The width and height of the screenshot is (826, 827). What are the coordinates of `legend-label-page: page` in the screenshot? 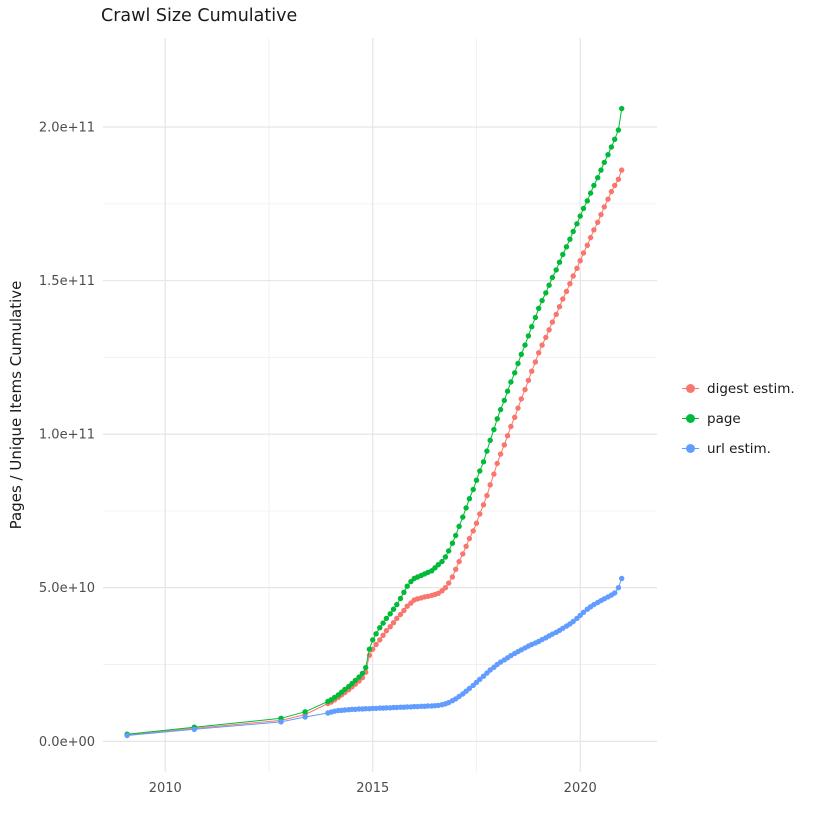 It's located at (724, 418).